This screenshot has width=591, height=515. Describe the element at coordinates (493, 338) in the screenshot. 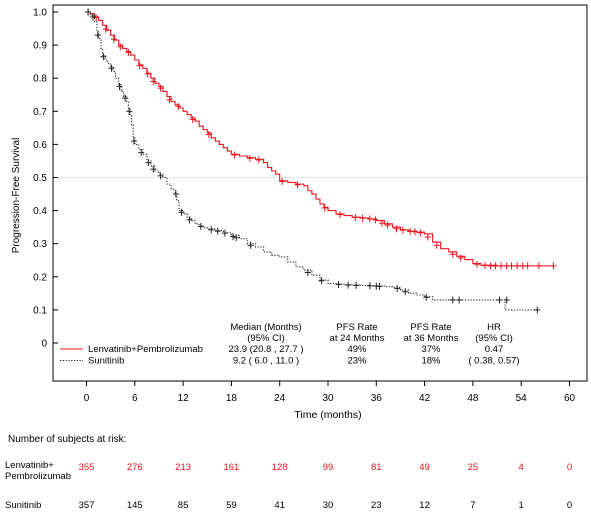

I see `header-hr-line2: (95% CI)` at that location.